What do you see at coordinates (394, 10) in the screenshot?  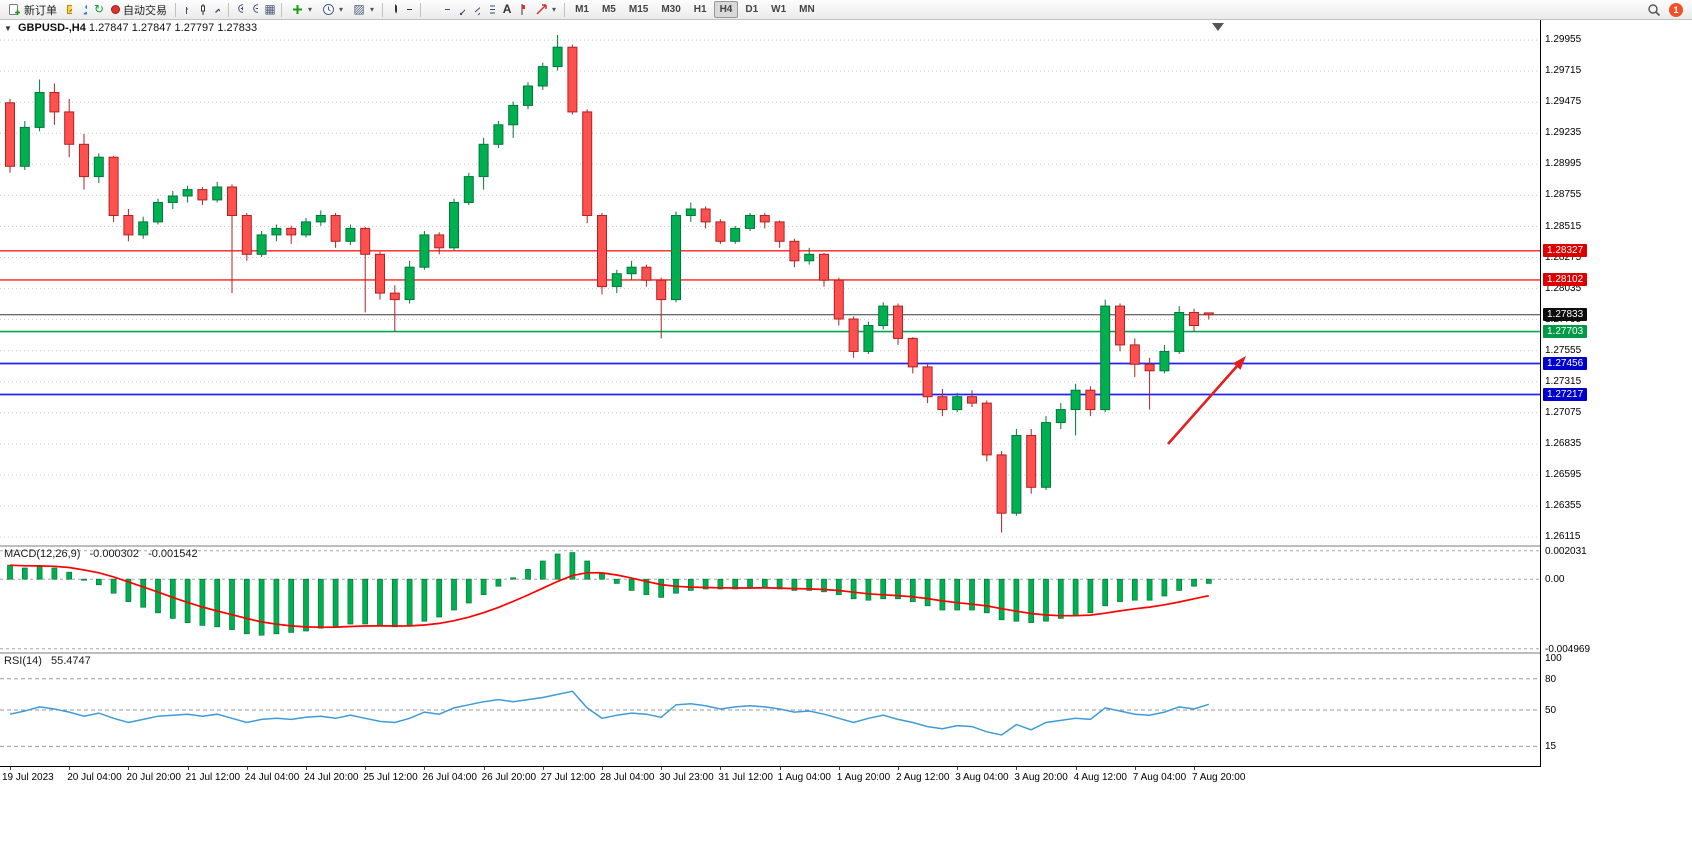 I see `cursor-tool-button` at bounding box center [394, 10].